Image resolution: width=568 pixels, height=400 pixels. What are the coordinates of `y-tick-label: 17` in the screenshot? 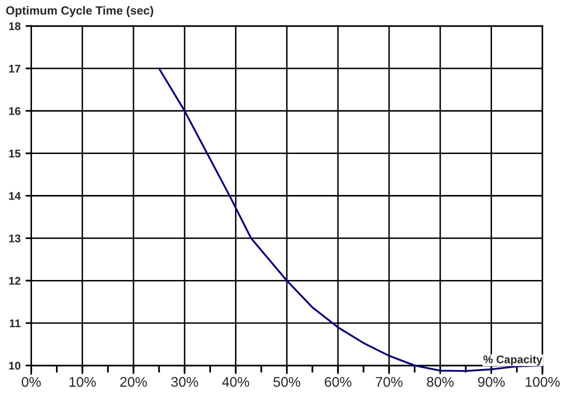 It's located at (14, 68).